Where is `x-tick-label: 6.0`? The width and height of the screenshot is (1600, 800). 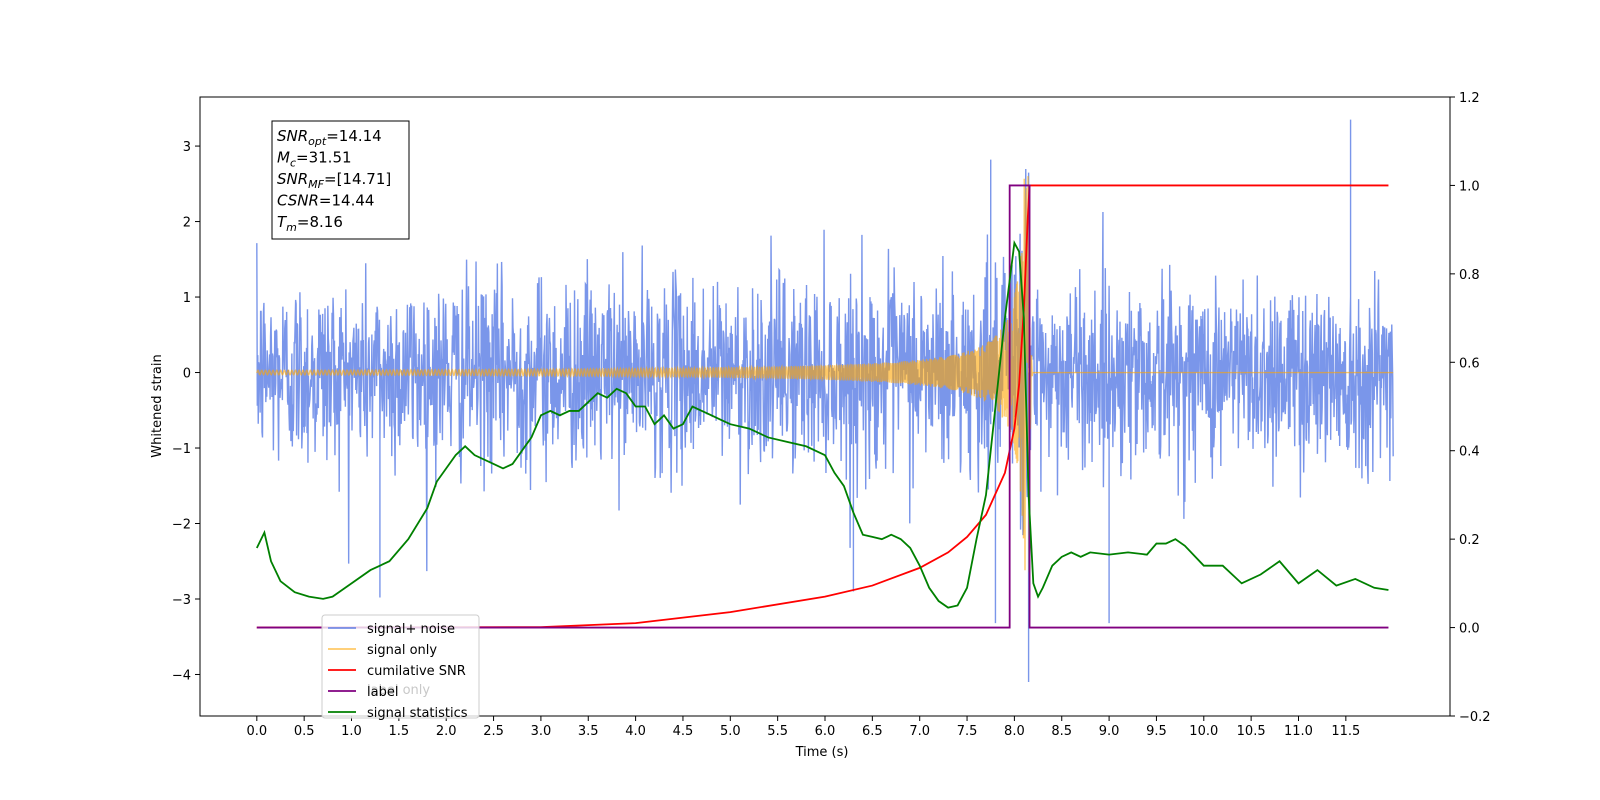
x-tick-label: 6.0 is located at coordinates (825, 731).